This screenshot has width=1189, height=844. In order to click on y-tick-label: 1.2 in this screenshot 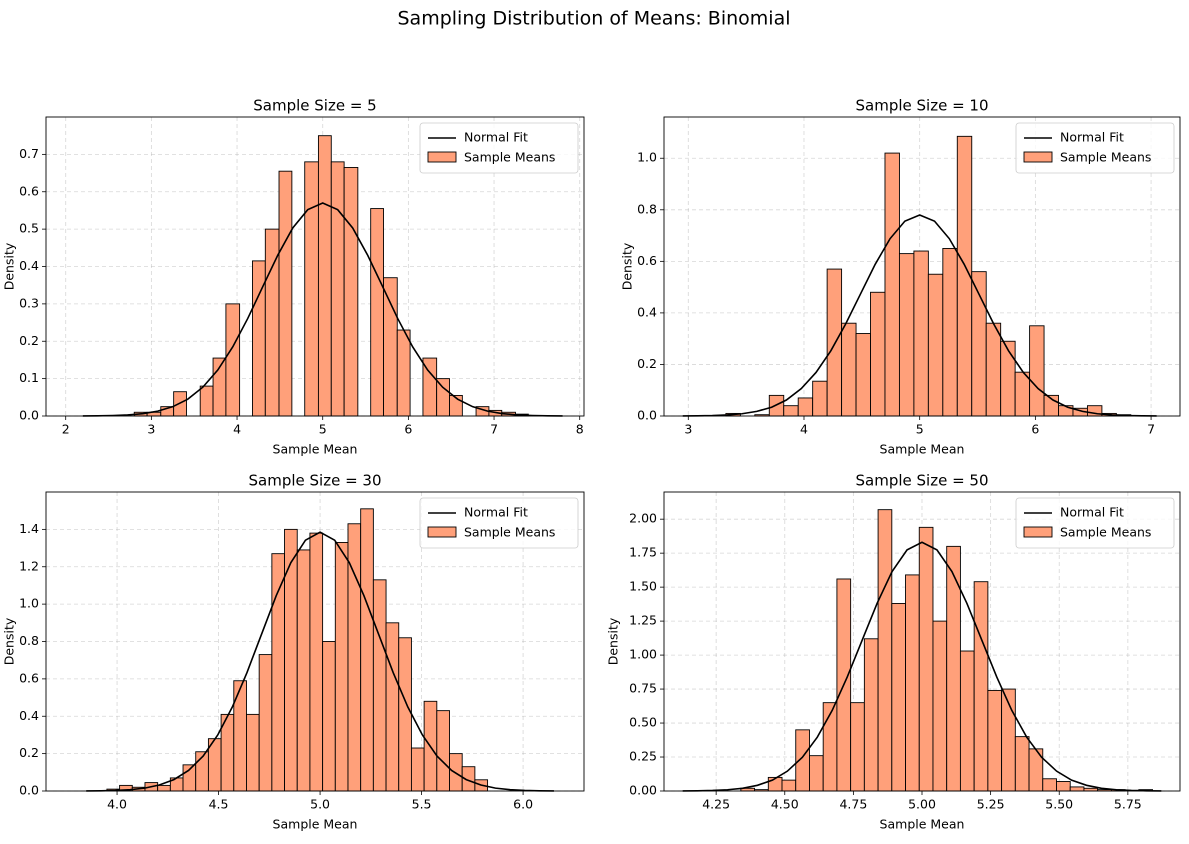, I will do `click(29, 565)`.